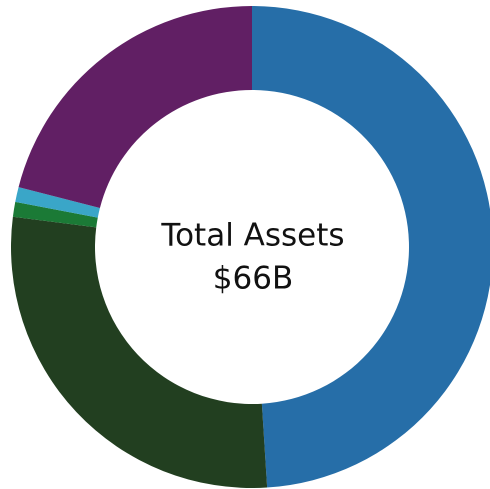  Describe the element at coordinates (252, 236) in the screenshot. I see `center-label: Total Assets` at that location.